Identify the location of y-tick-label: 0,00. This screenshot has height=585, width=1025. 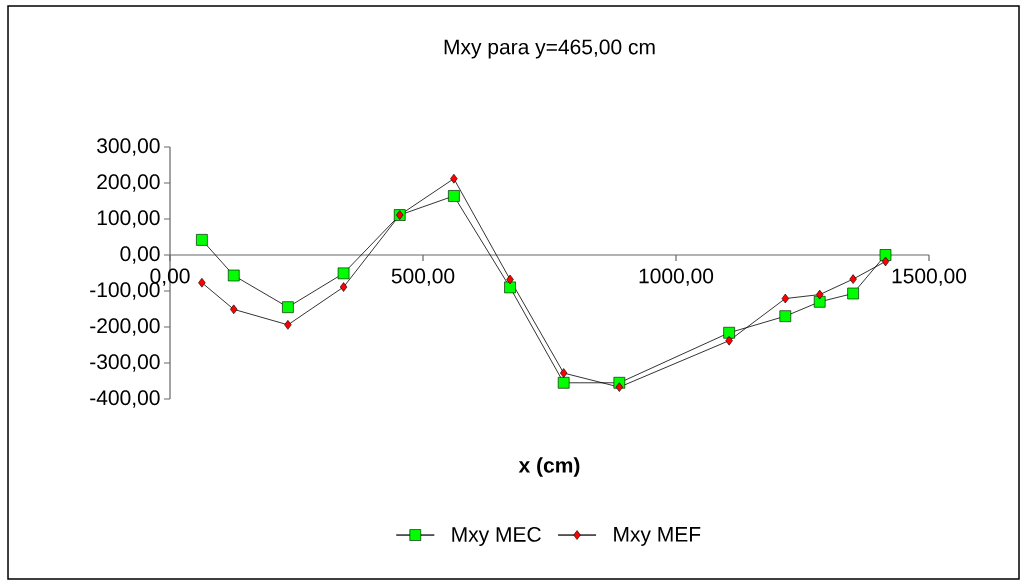
(140, 255).